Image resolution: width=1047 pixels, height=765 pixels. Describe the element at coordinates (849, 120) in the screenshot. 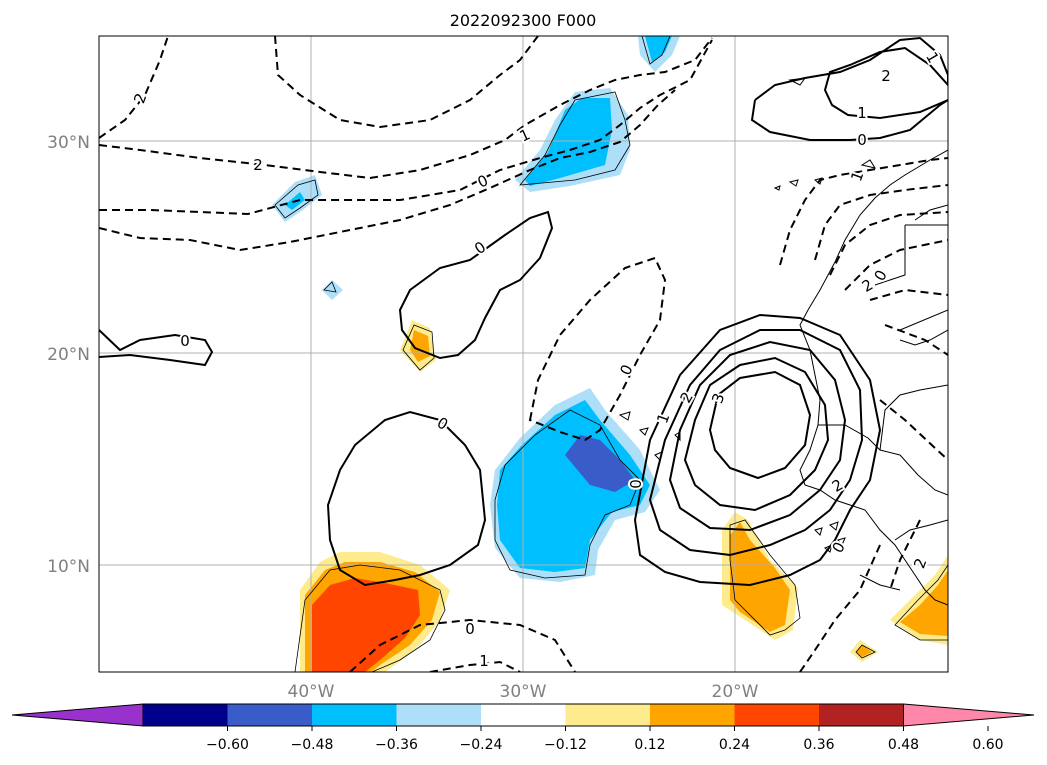

I see `contour-pos-0-r2` at that location.